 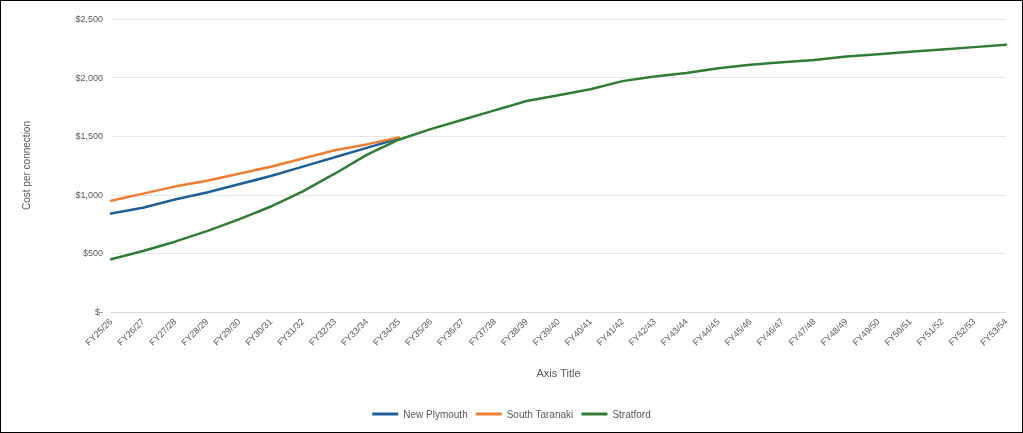 What do you see at coordinates (631, 414) in the screenshot?
I see `legend-label: Stratford` at bounding box center [631, 414].